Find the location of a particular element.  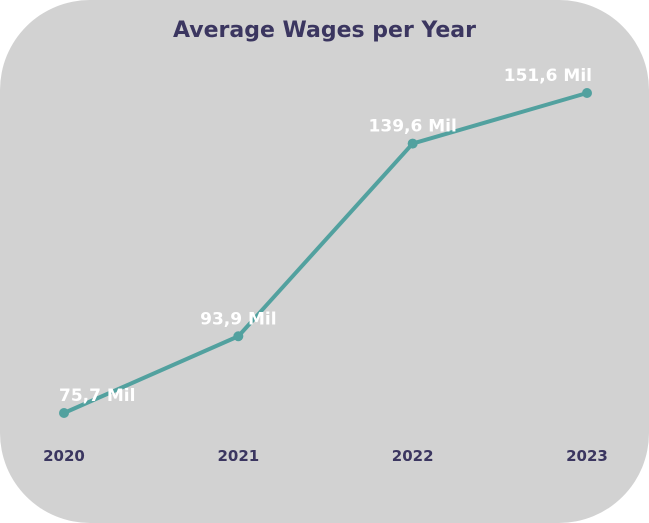

data-label: 75,7 Mil is located at coordinates (97, 396).